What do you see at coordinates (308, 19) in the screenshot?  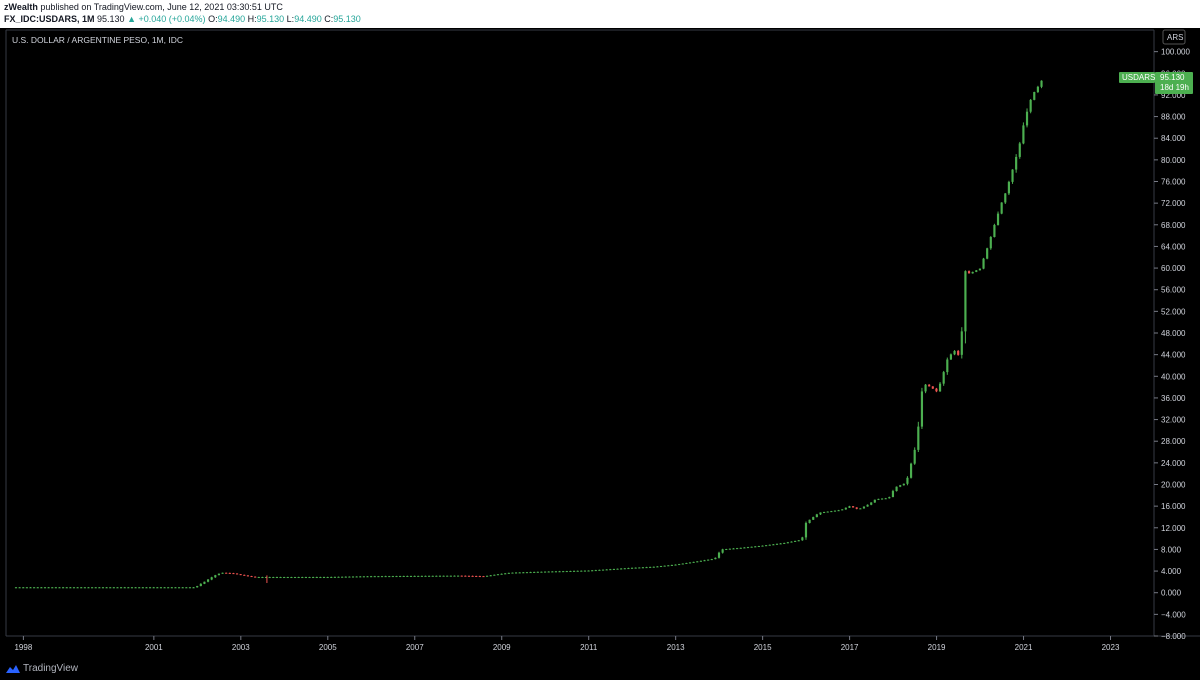 I see `low-value: 94.490` at bounding box center [308, 19].